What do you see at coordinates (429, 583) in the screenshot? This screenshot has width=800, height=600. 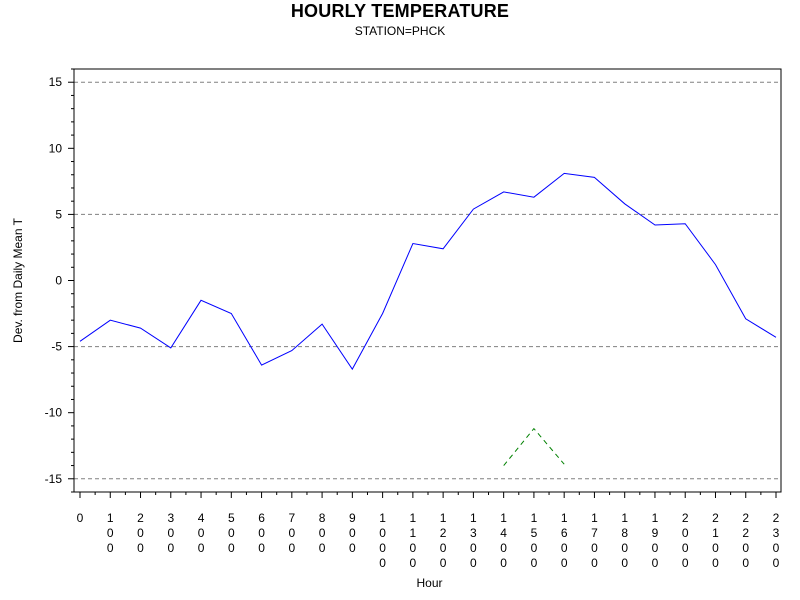 I see `x-axis-label: Hour` at bounding box center [429, 583].